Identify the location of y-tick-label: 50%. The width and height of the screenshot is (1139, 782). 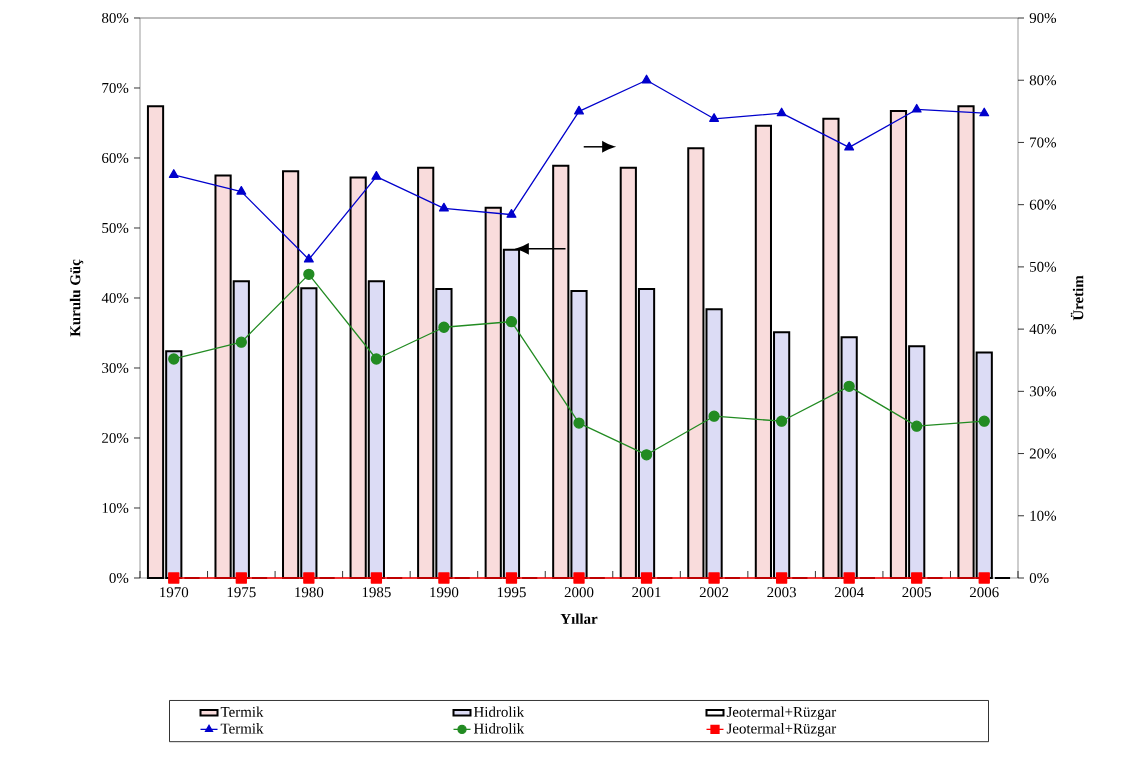
(115, 228).